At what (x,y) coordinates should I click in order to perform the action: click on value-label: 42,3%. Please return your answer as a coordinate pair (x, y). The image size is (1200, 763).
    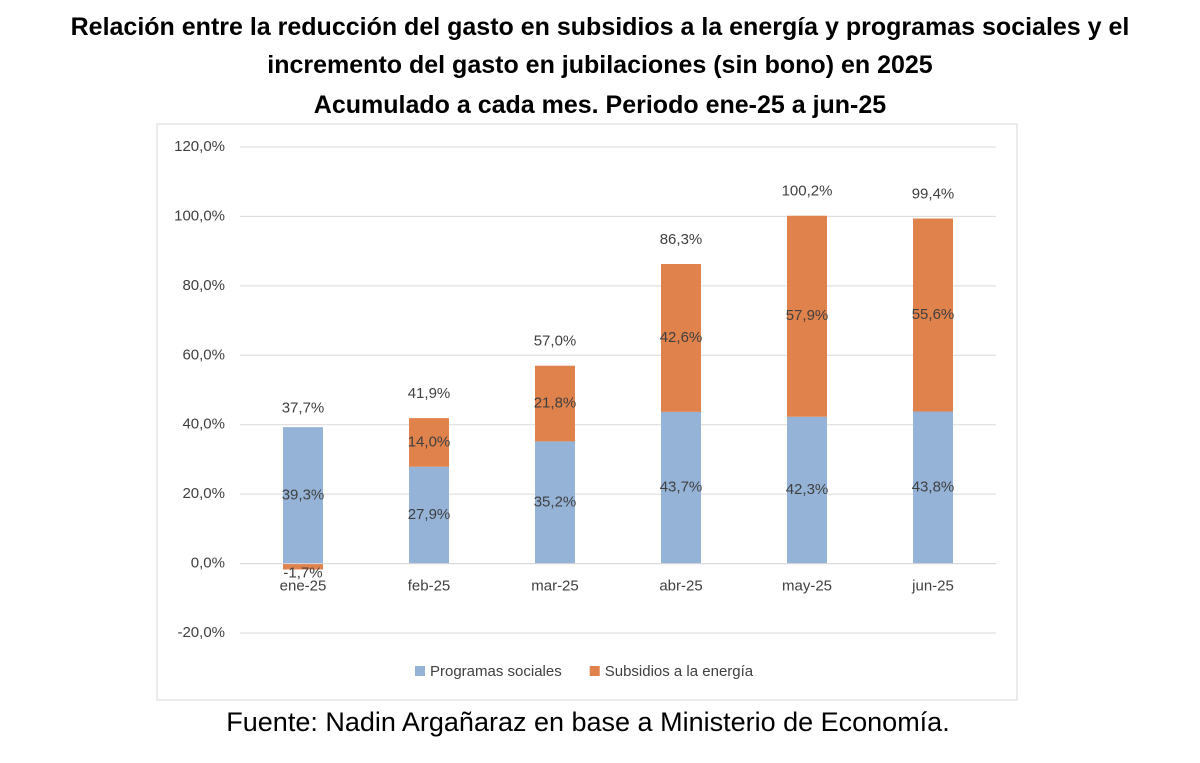
    Looking at the image, I should click on (807, 489).